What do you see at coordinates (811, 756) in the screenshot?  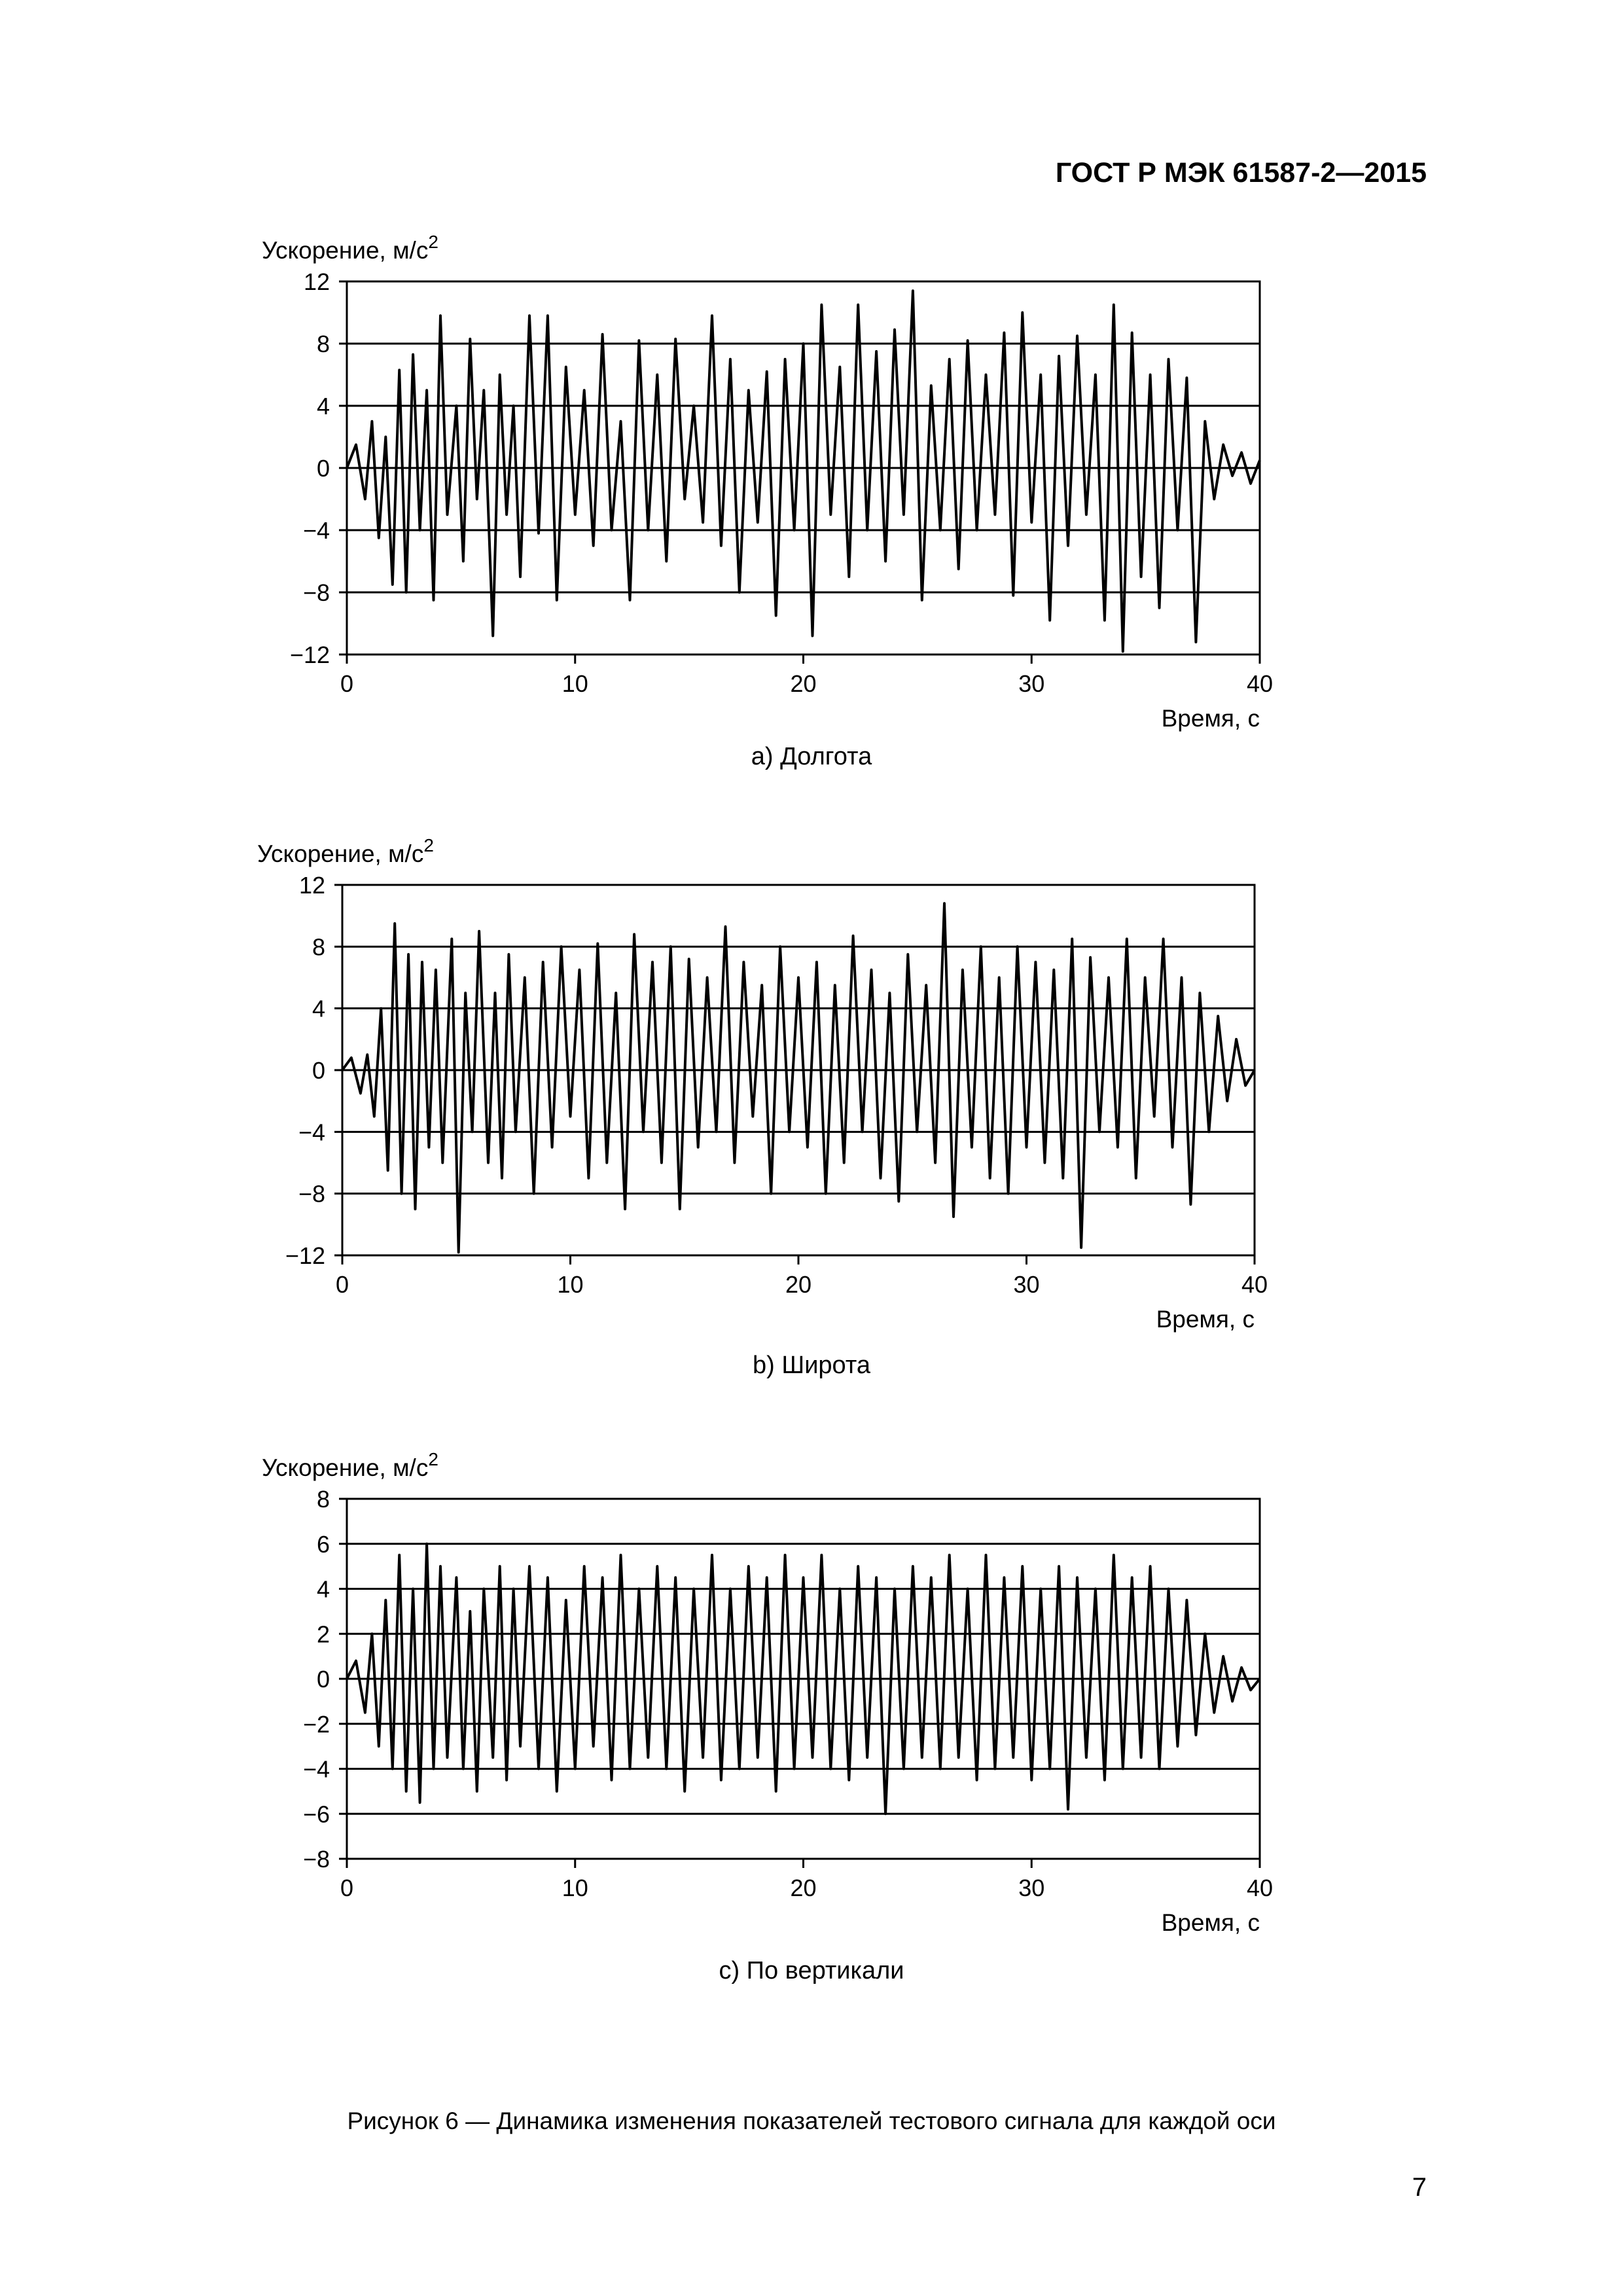 I see `chart-caption-longitude: а) Долгота` at bounding box center [811, 756].